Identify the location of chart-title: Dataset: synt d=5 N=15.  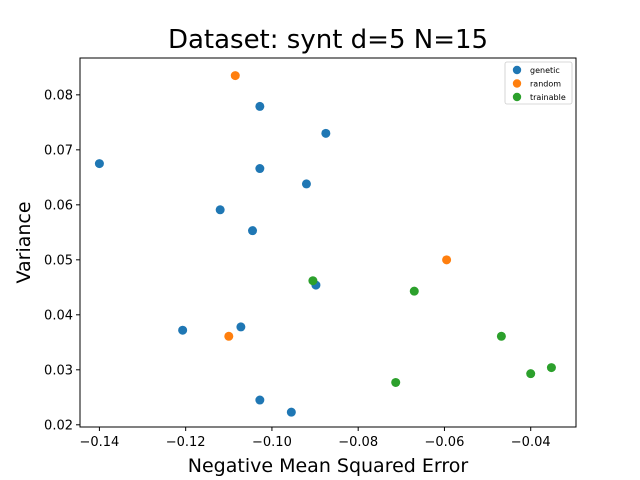
(328, 40).